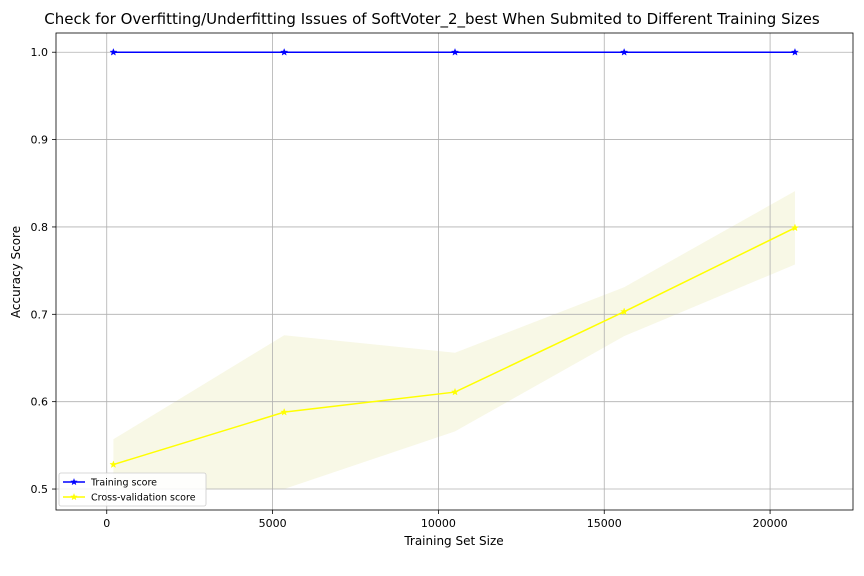  What do you see at coordinates (40, 227) in the screenshot?
I see `y-tick-label-3: 0.8` at bounding box center [40, 227].